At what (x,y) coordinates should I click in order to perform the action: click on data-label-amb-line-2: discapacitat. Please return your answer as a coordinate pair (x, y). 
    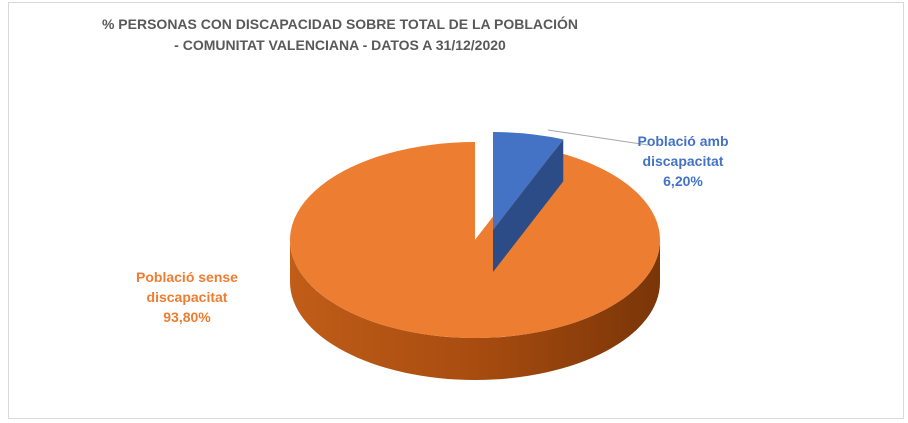
    Looking at the image, I should click on (683, 161).